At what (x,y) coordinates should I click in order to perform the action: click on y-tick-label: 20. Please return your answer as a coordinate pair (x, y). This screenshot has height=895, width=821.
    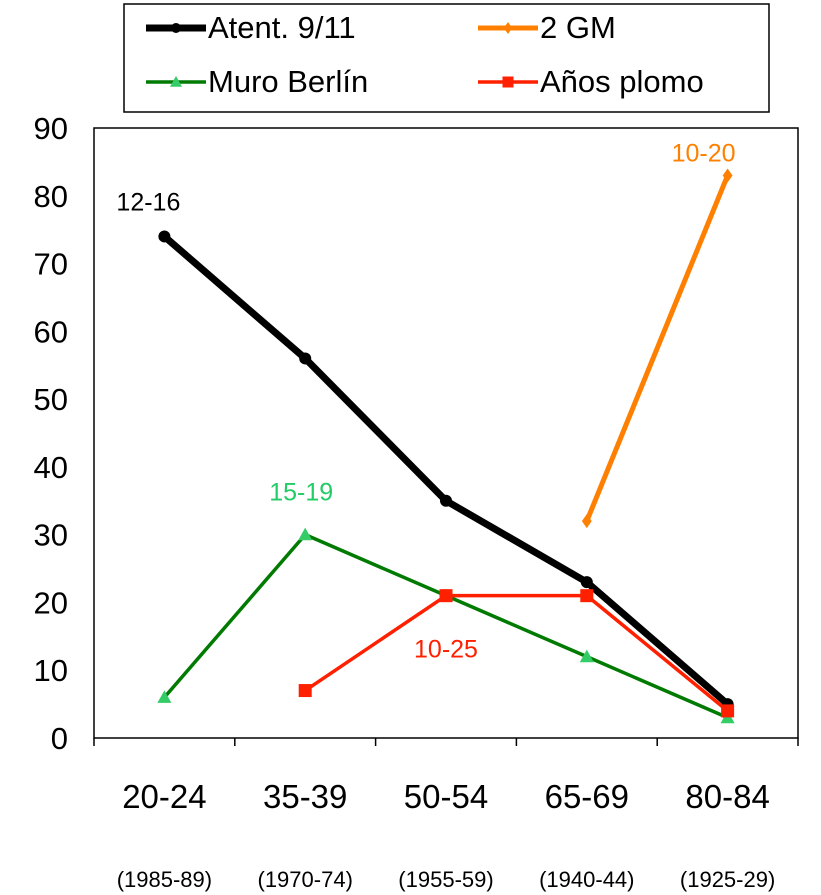
    Looking at the image, I should click on (51, 602).